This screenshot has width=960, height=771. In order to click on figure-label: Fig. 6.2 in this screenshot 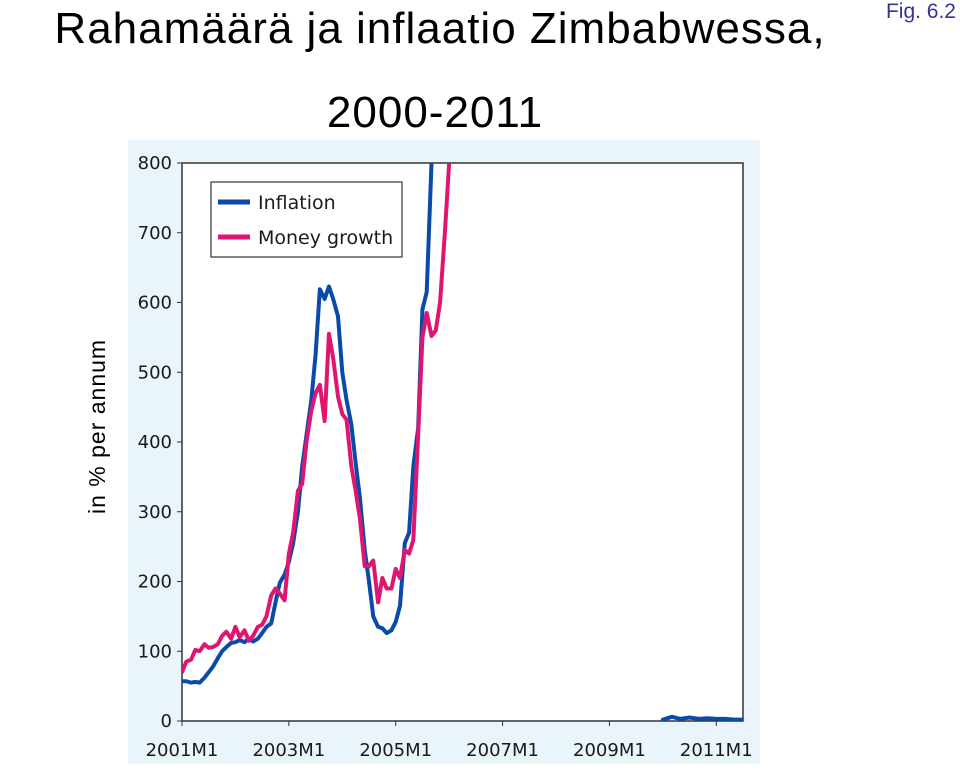, I will do `click(920, 11)`.